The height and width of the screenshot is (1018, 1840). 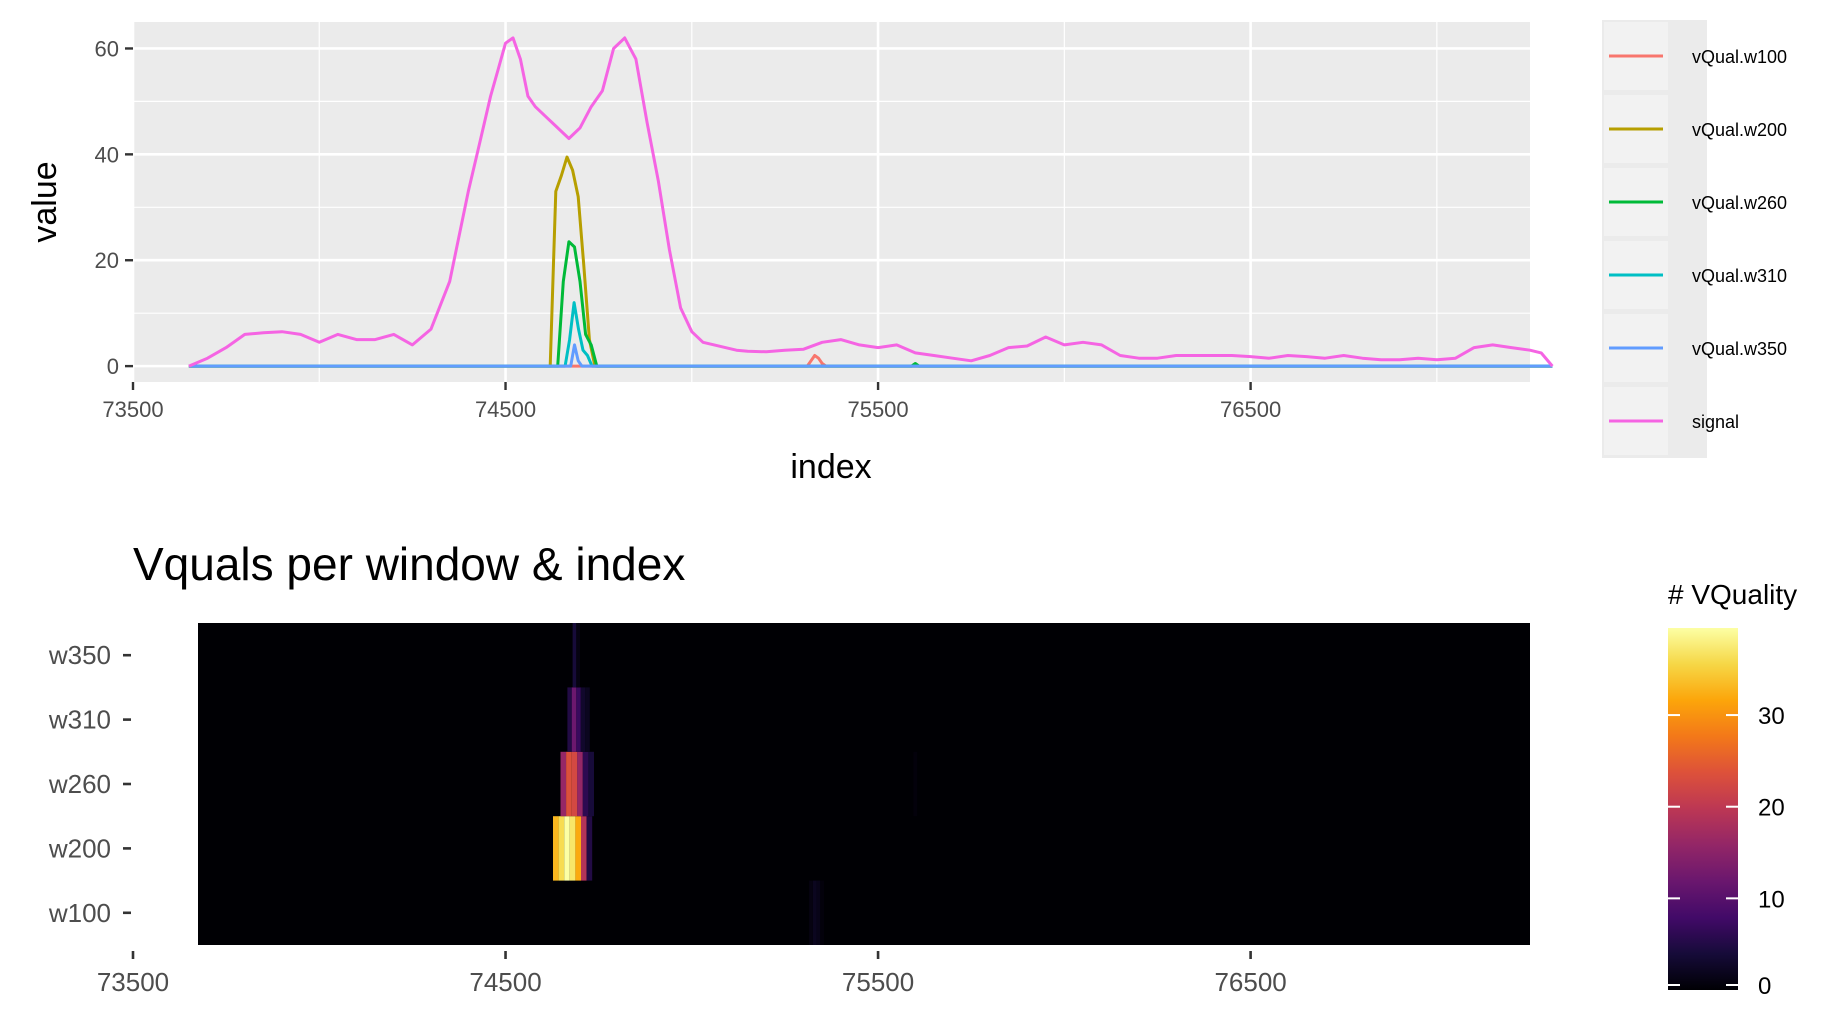 What do you see at coordinates (691, 402) in the screenshot?
I see `line-x-axis: 73500 74500 75500 76500` at bounding box center [691, 402].